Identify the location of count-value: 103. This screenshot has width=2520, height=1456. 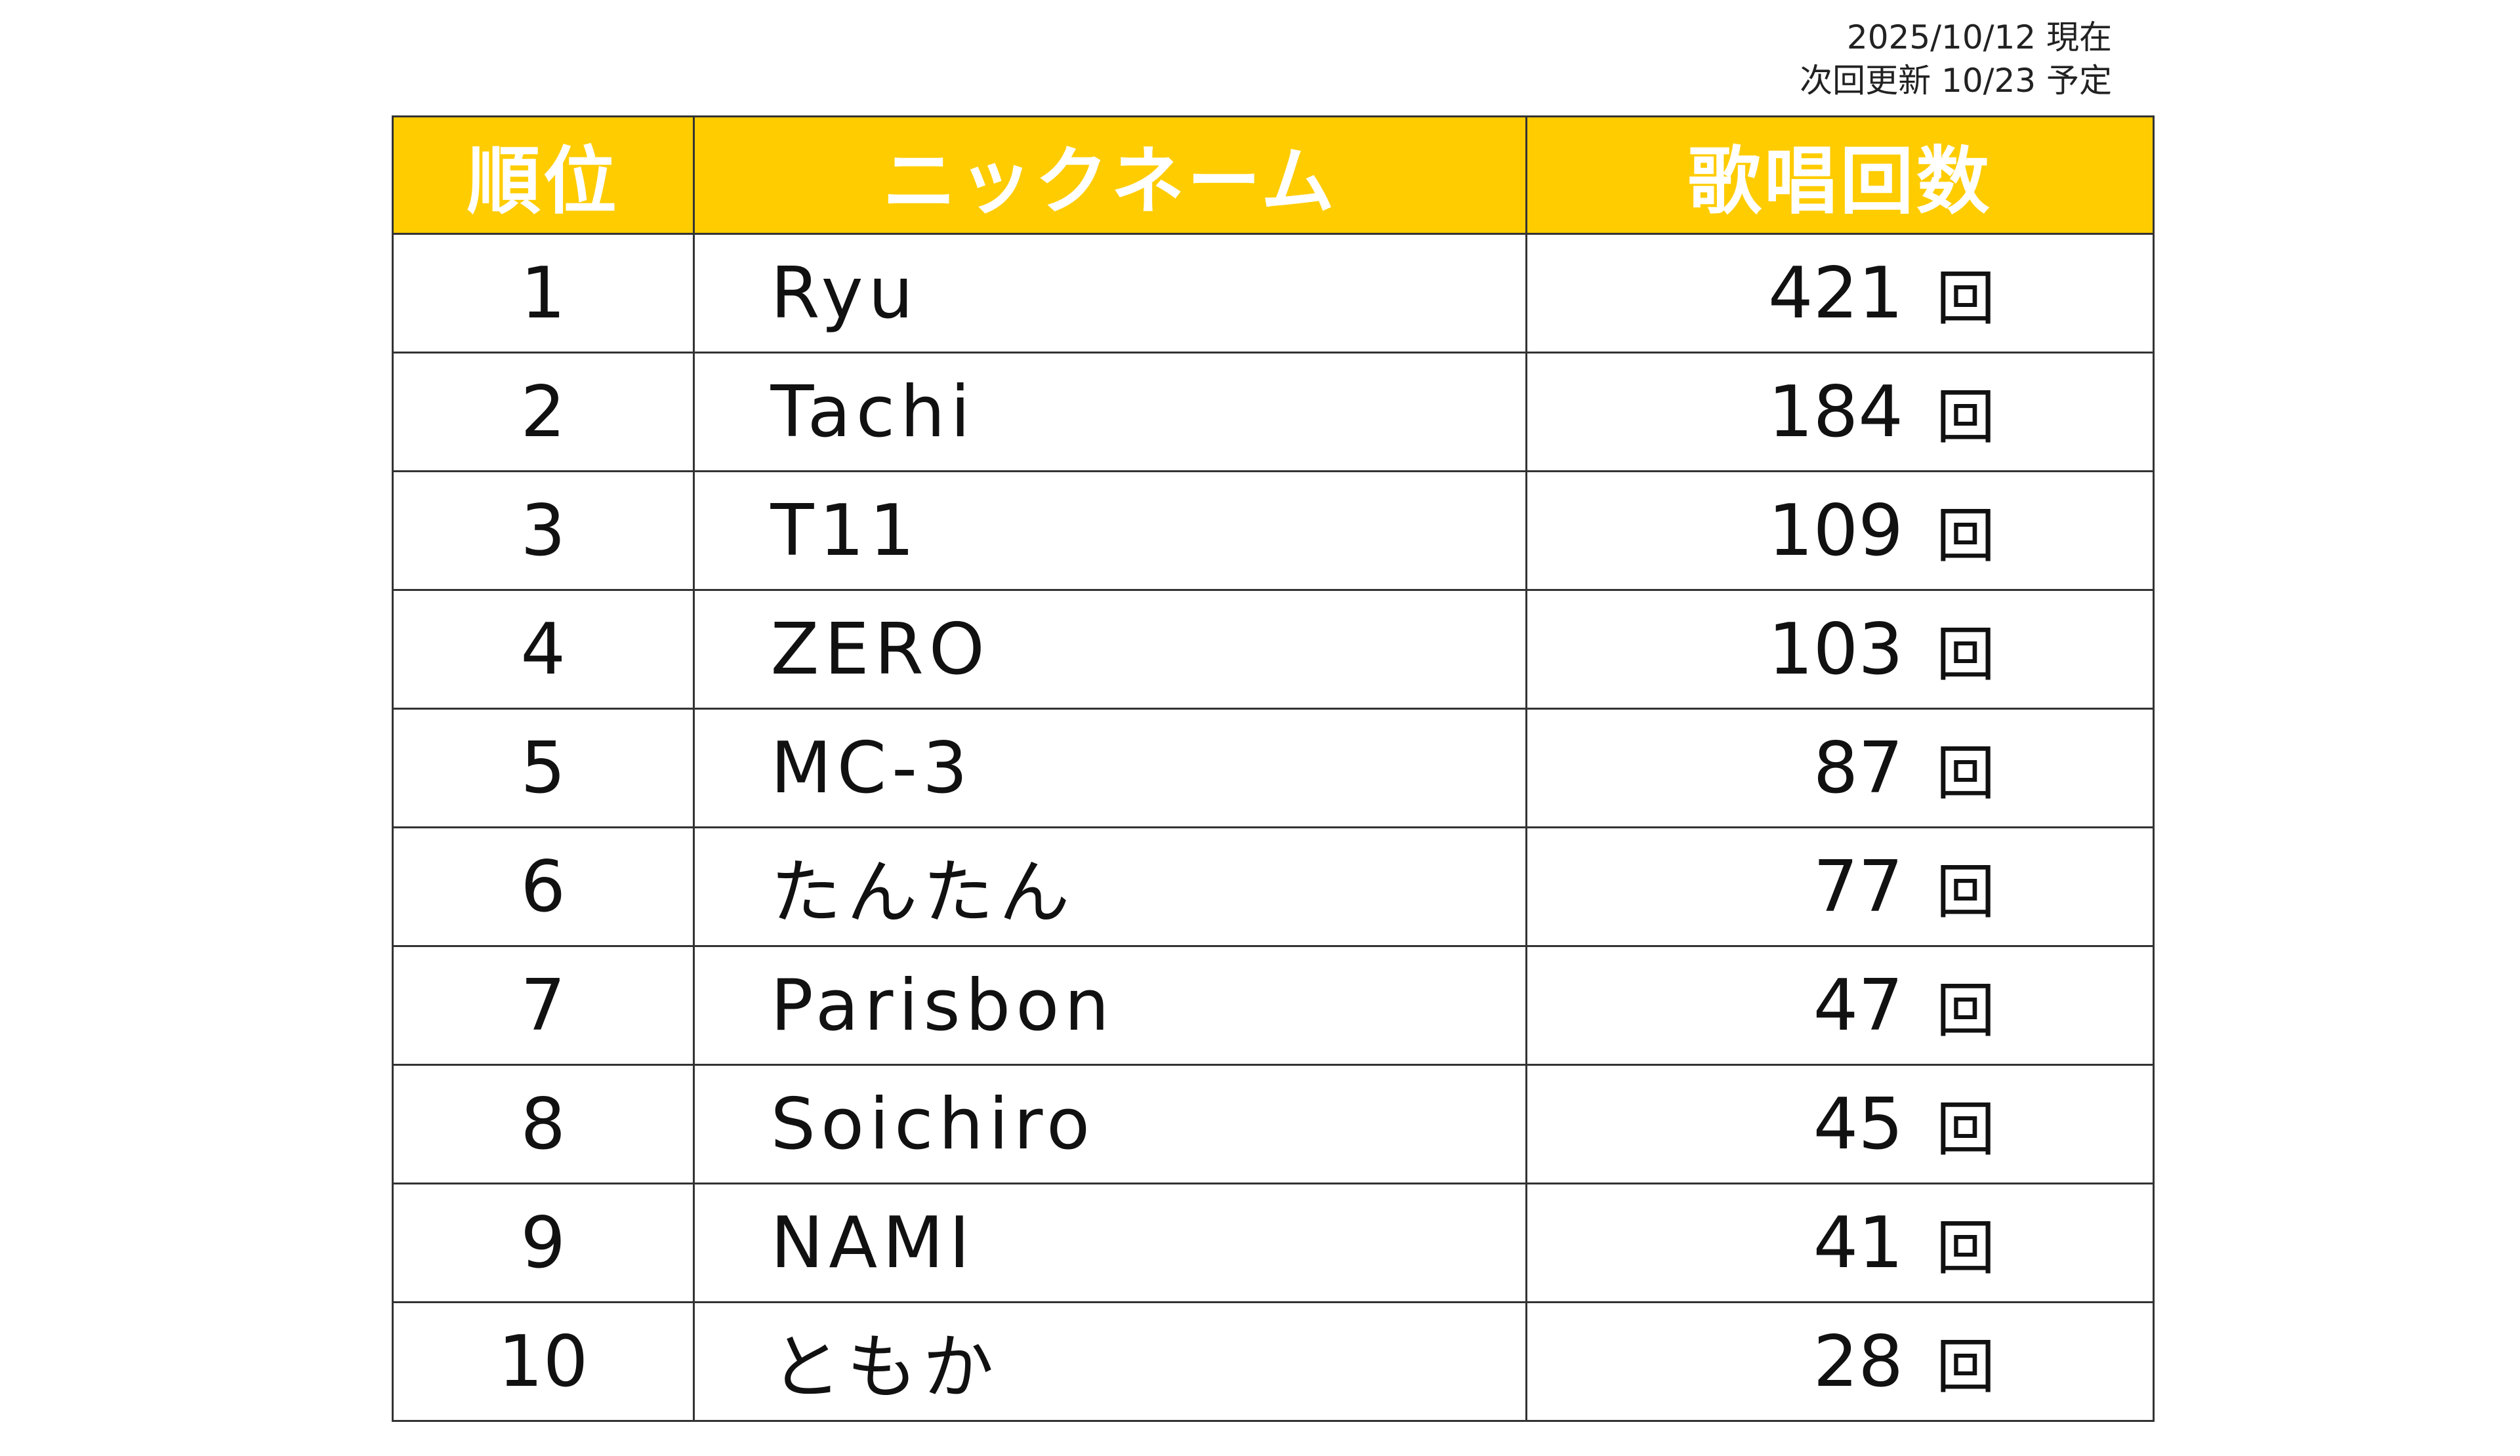
(1835, 649).